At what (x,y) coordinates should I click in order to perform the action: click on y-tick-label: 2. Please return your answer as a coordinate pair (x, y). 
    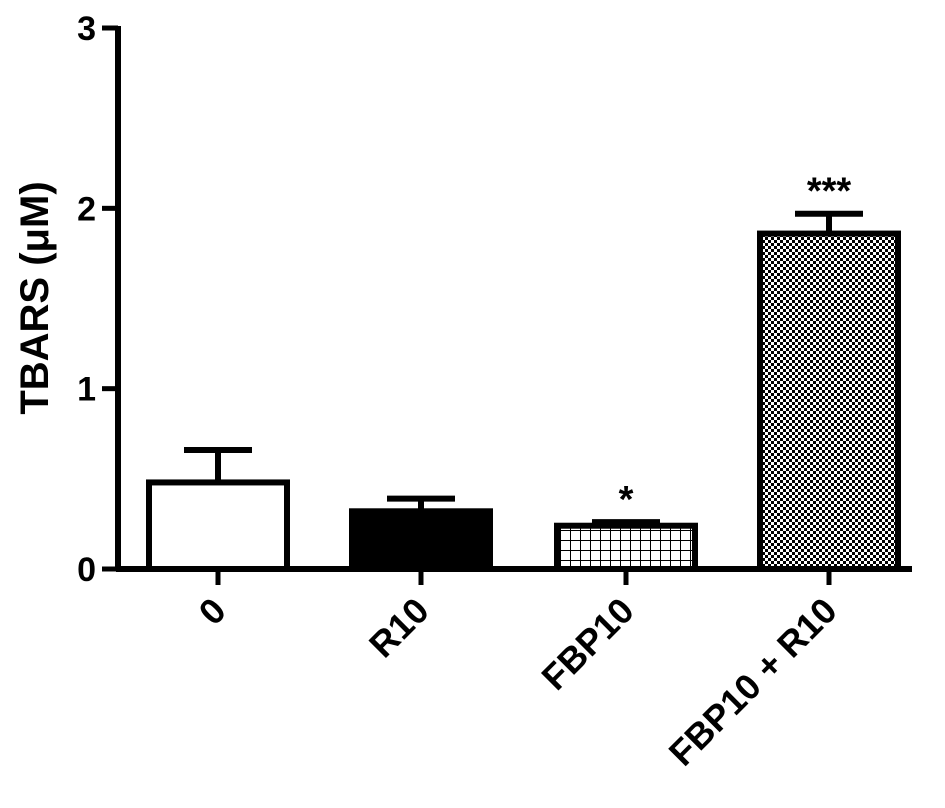
    Looking at the image, I should click on (86, 209).